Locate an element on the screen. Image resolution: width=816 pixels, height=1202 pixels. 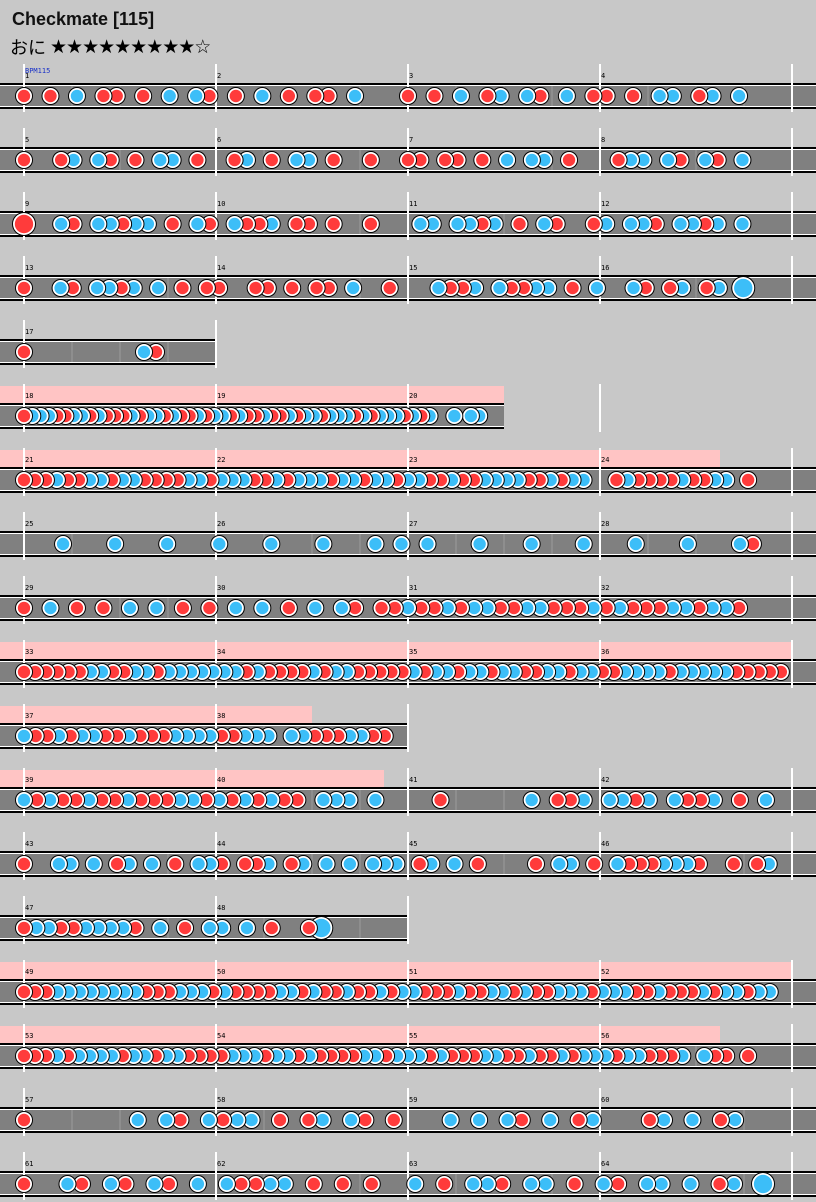
chart-row: 21 22 23 24 is located at coordinates (408, 473).